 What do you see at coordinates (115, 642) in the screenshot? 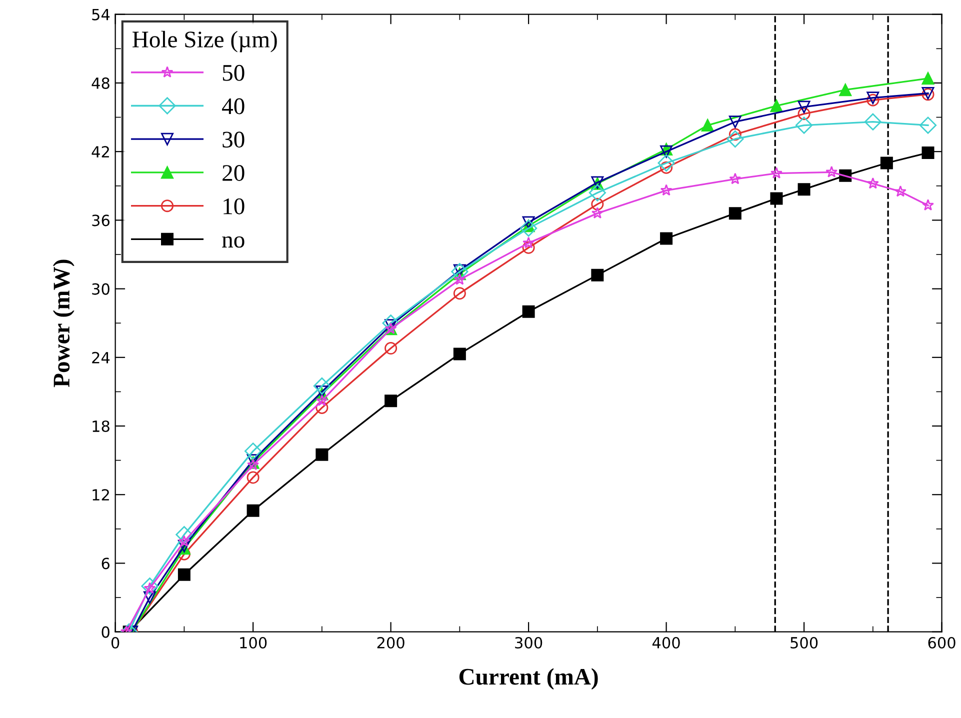
I see `x-tick-label: 0` at bounding box center [115, 642].